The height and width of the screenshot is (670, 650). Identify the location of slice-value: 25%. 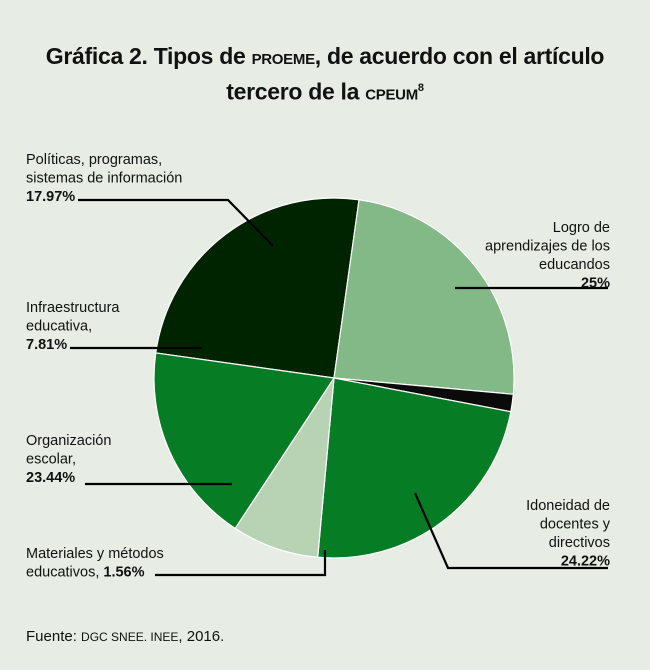
(595, 284).